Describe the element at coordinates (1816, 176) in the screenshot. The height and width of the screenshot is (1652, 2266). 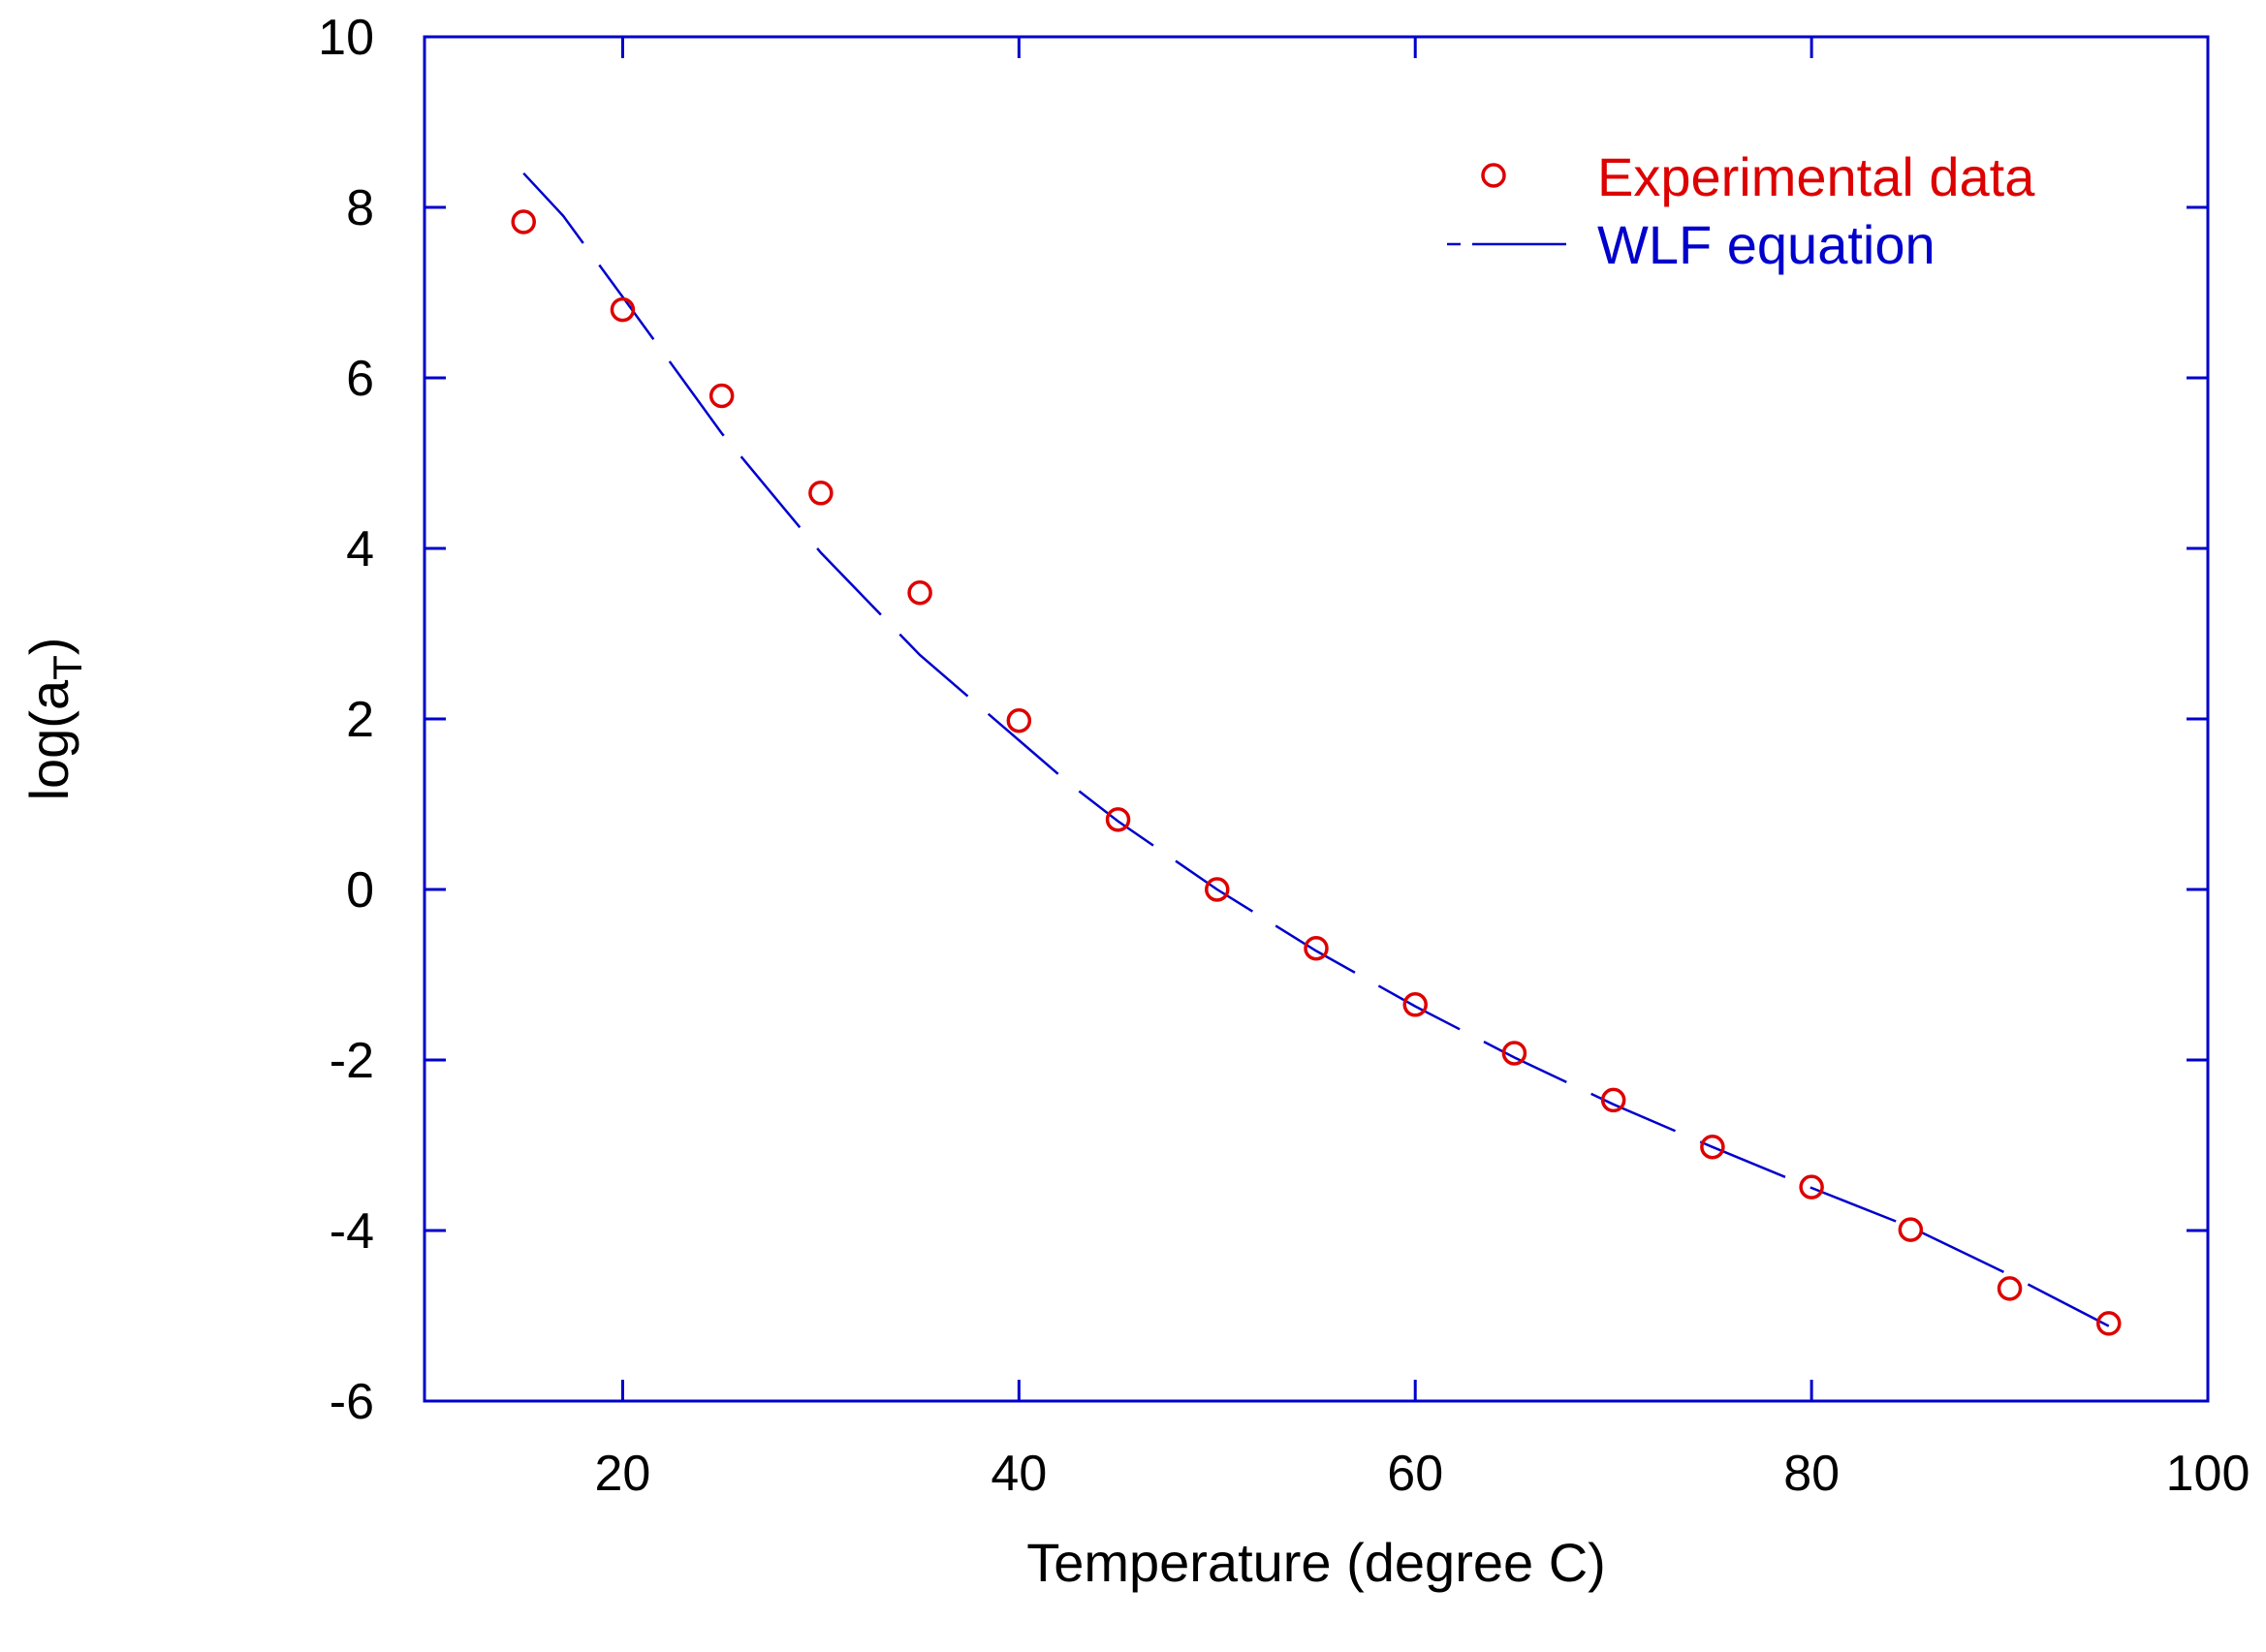
I see `legend-label-experimental: Experimental data` at that location.